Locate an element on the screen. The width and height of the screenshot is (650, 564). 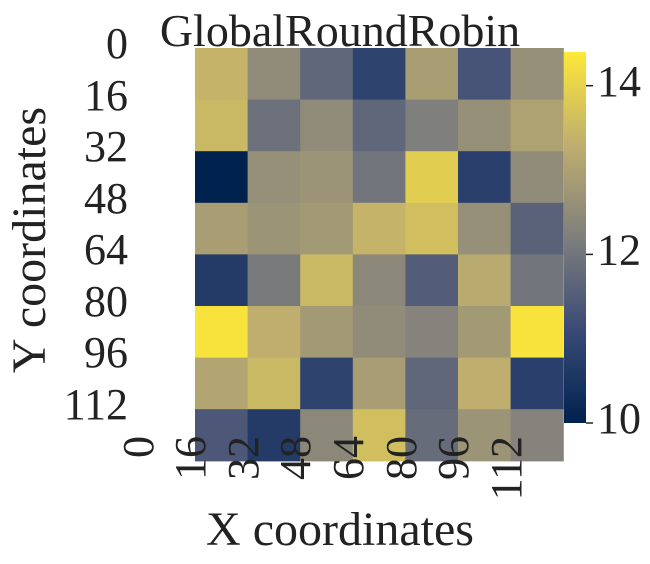
y-tick-label: 64 is located at coordinates (106, 249).